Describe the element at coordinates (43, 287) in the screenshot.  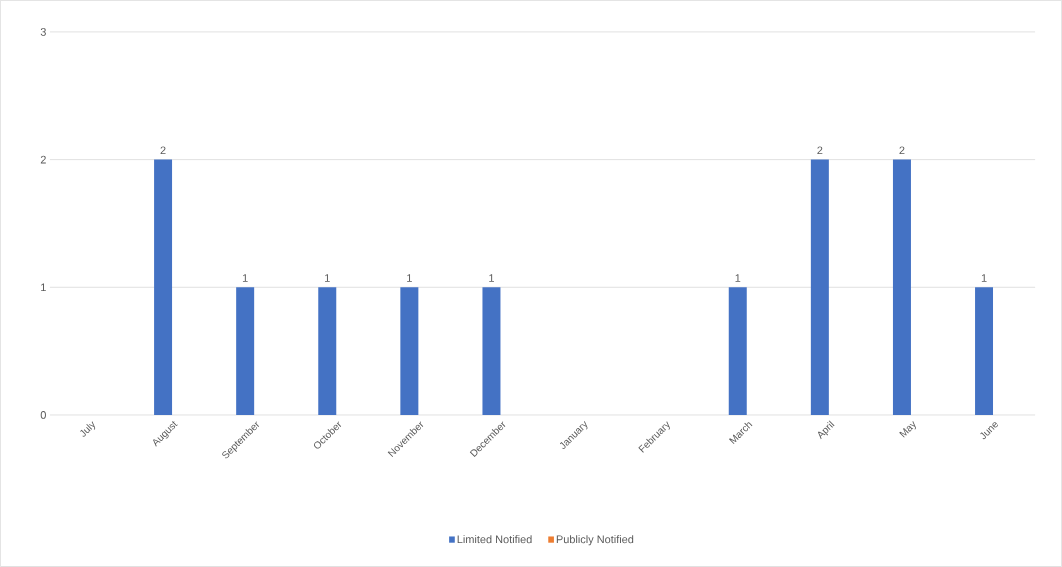
I see `y-tick-label: 1` at that location.